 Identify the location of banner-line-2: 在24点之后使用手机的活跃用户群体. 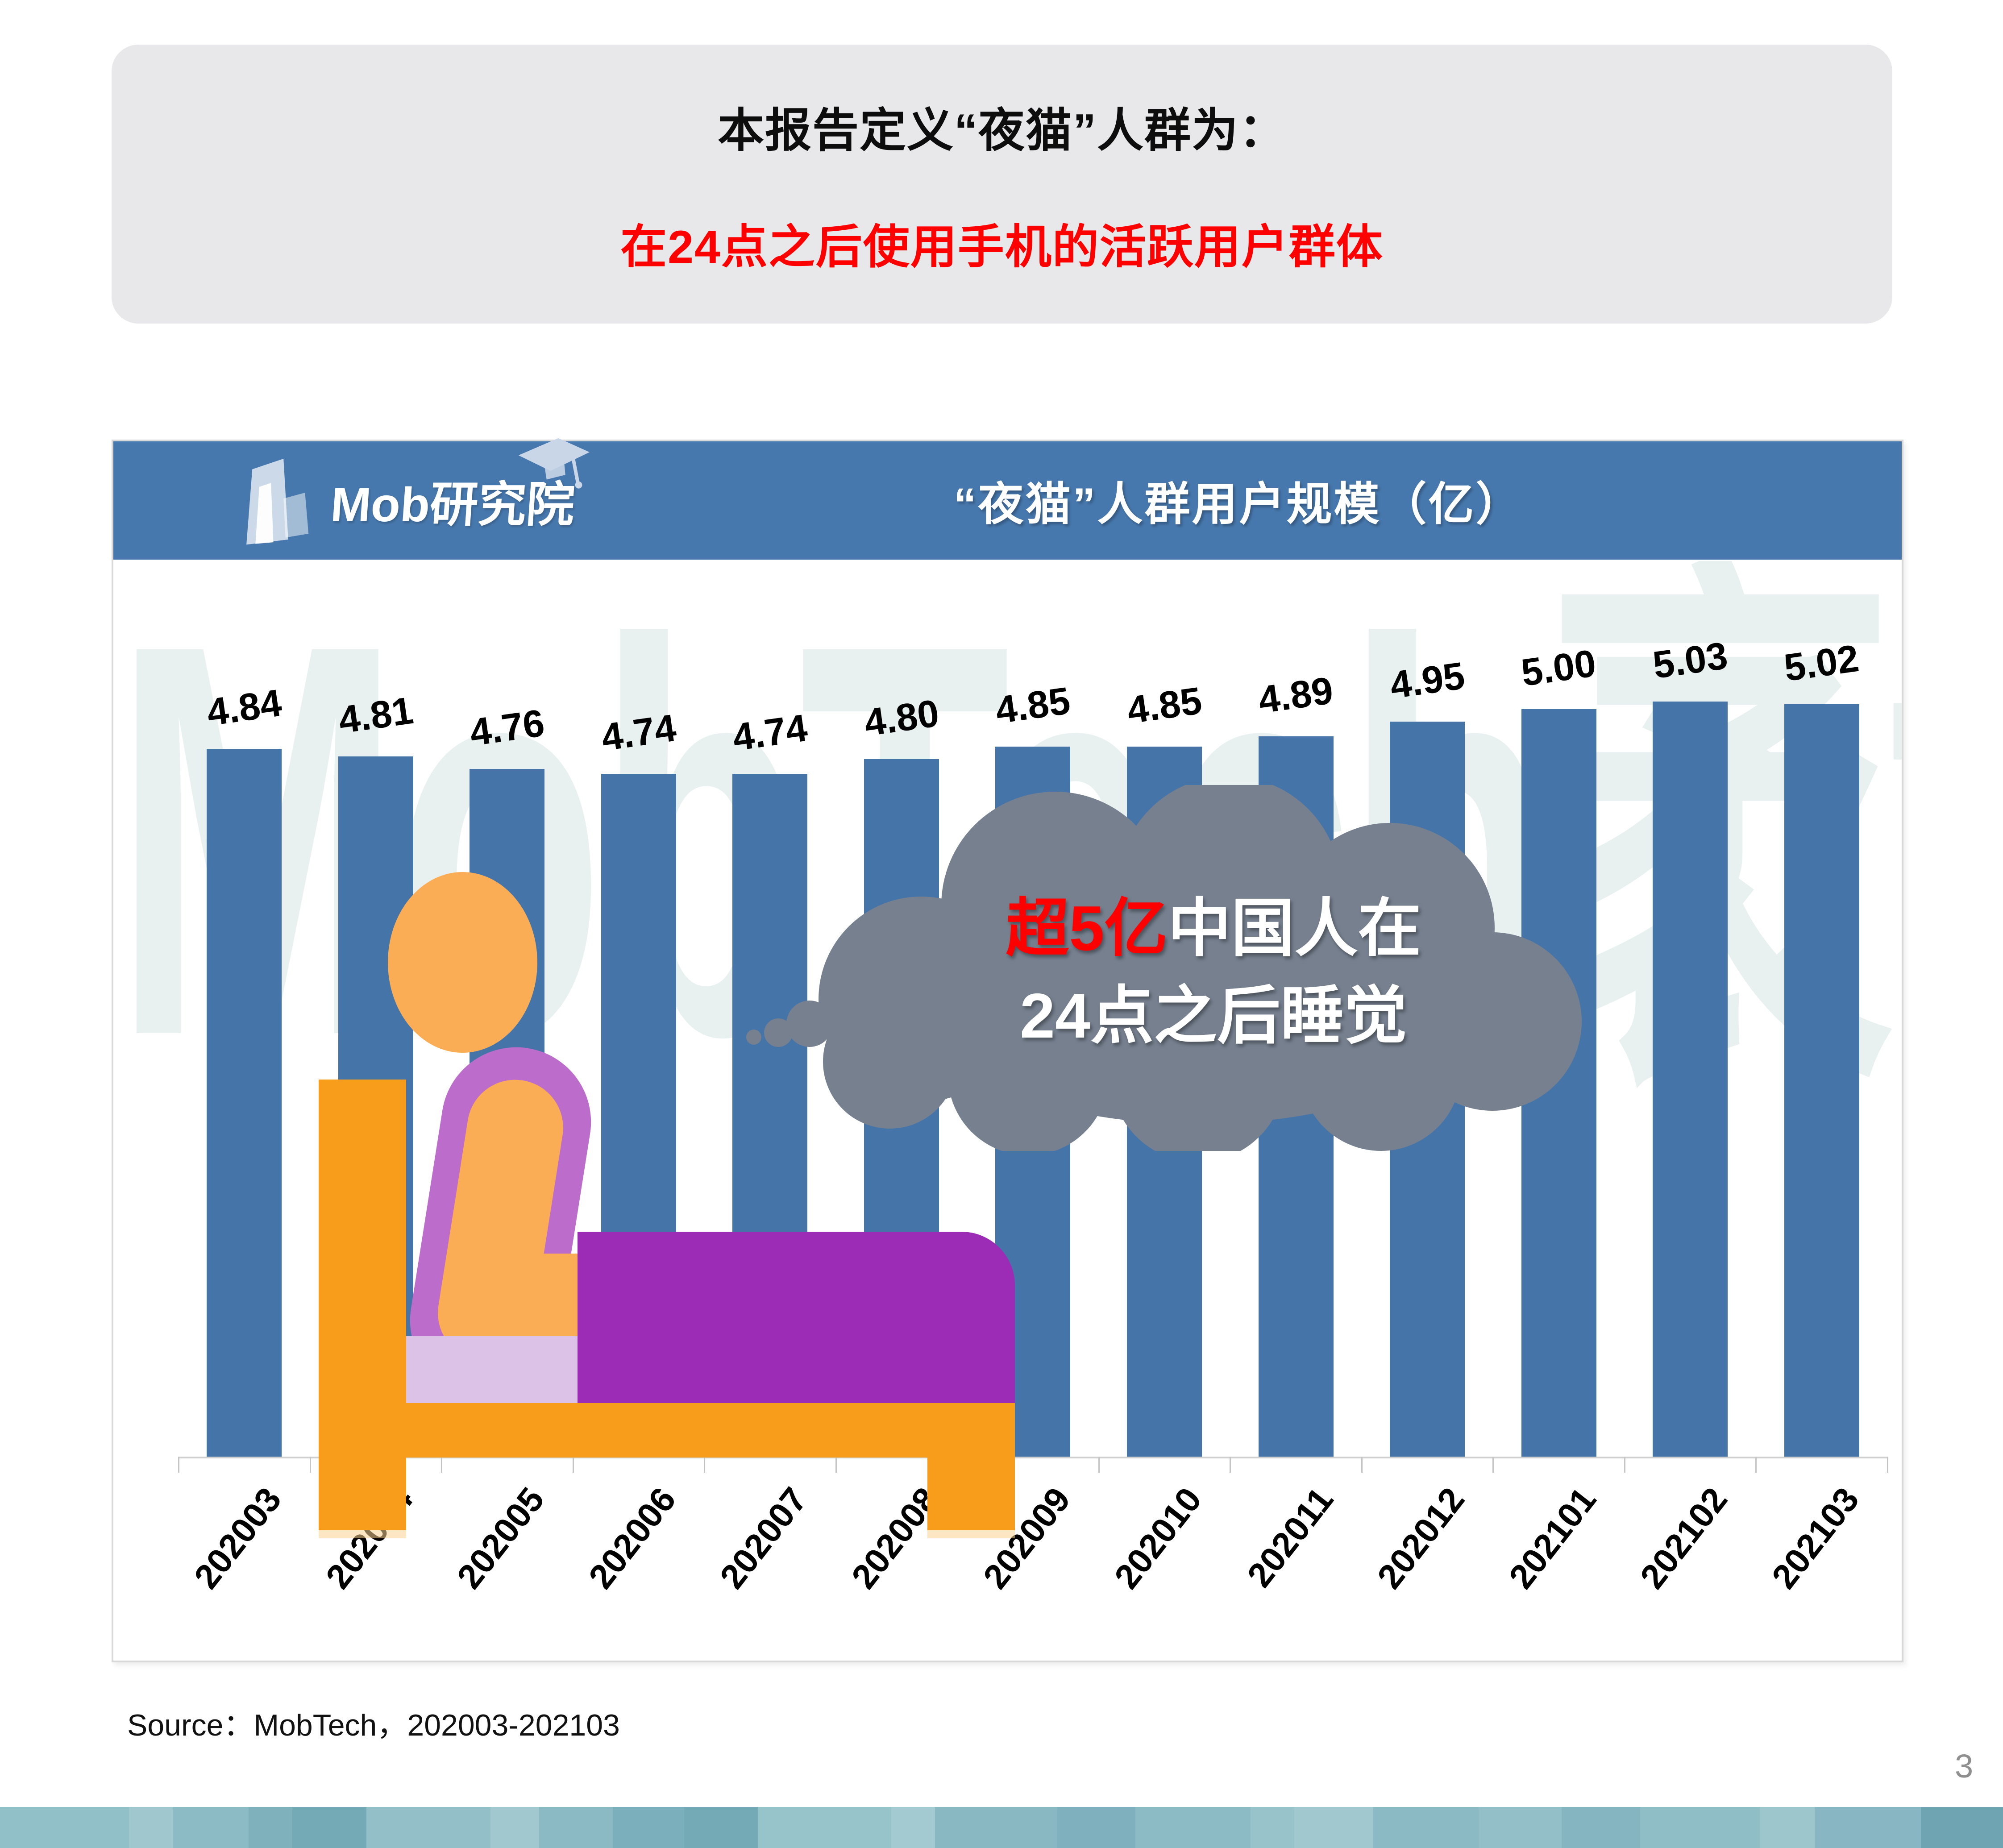
(1002, 247).